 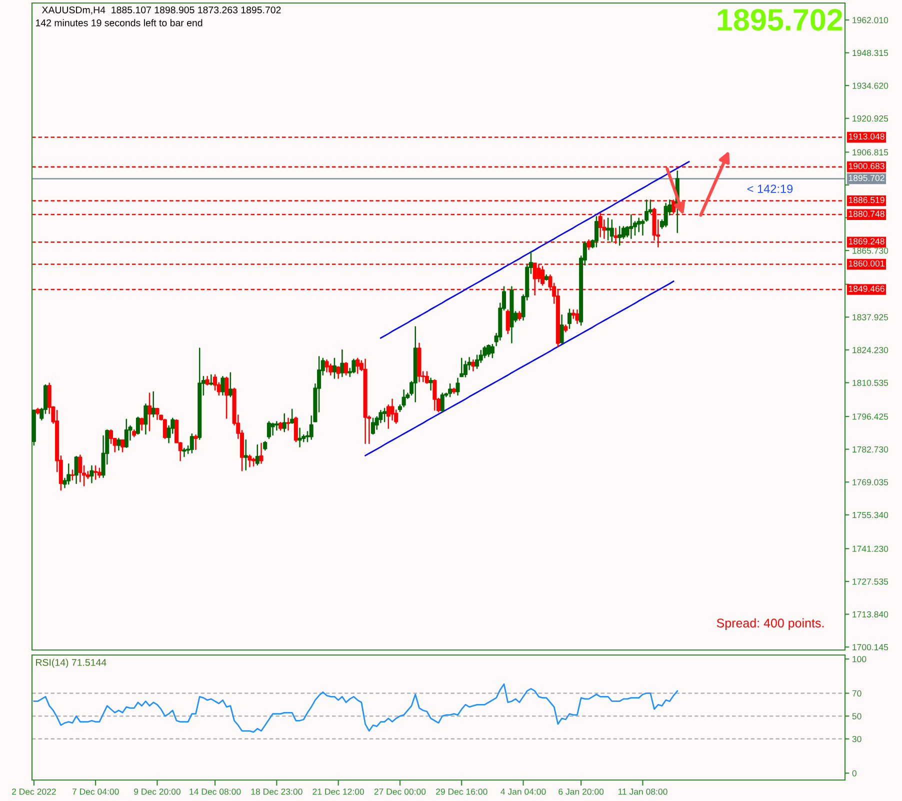 What do you see at coordinates (870, 383) in the screenshot?
I see `y-tick-label: 1810.535` at bounding box center [870, 383].